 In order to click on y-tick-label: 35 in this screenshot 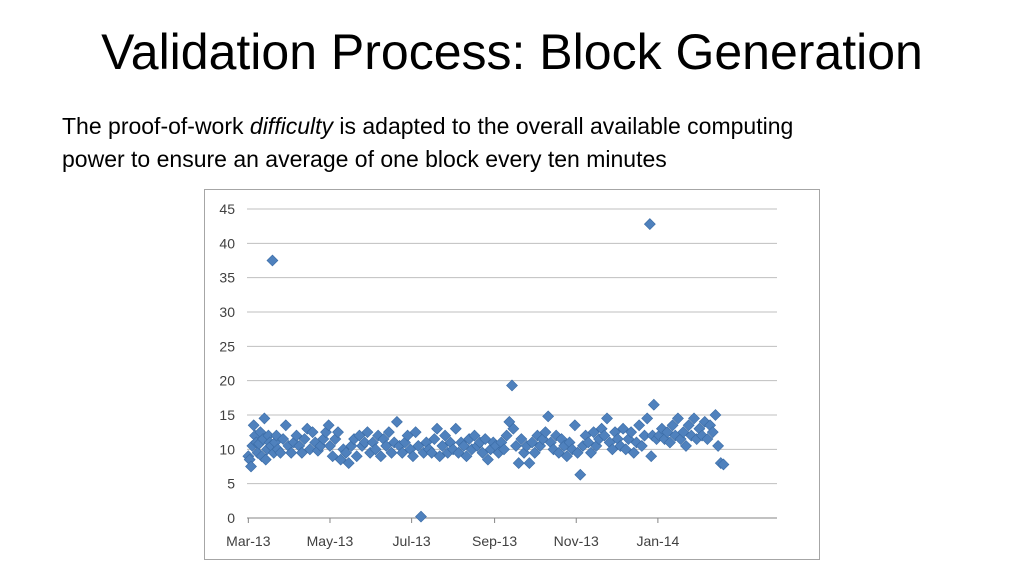, I will do `click(227, 278)`.